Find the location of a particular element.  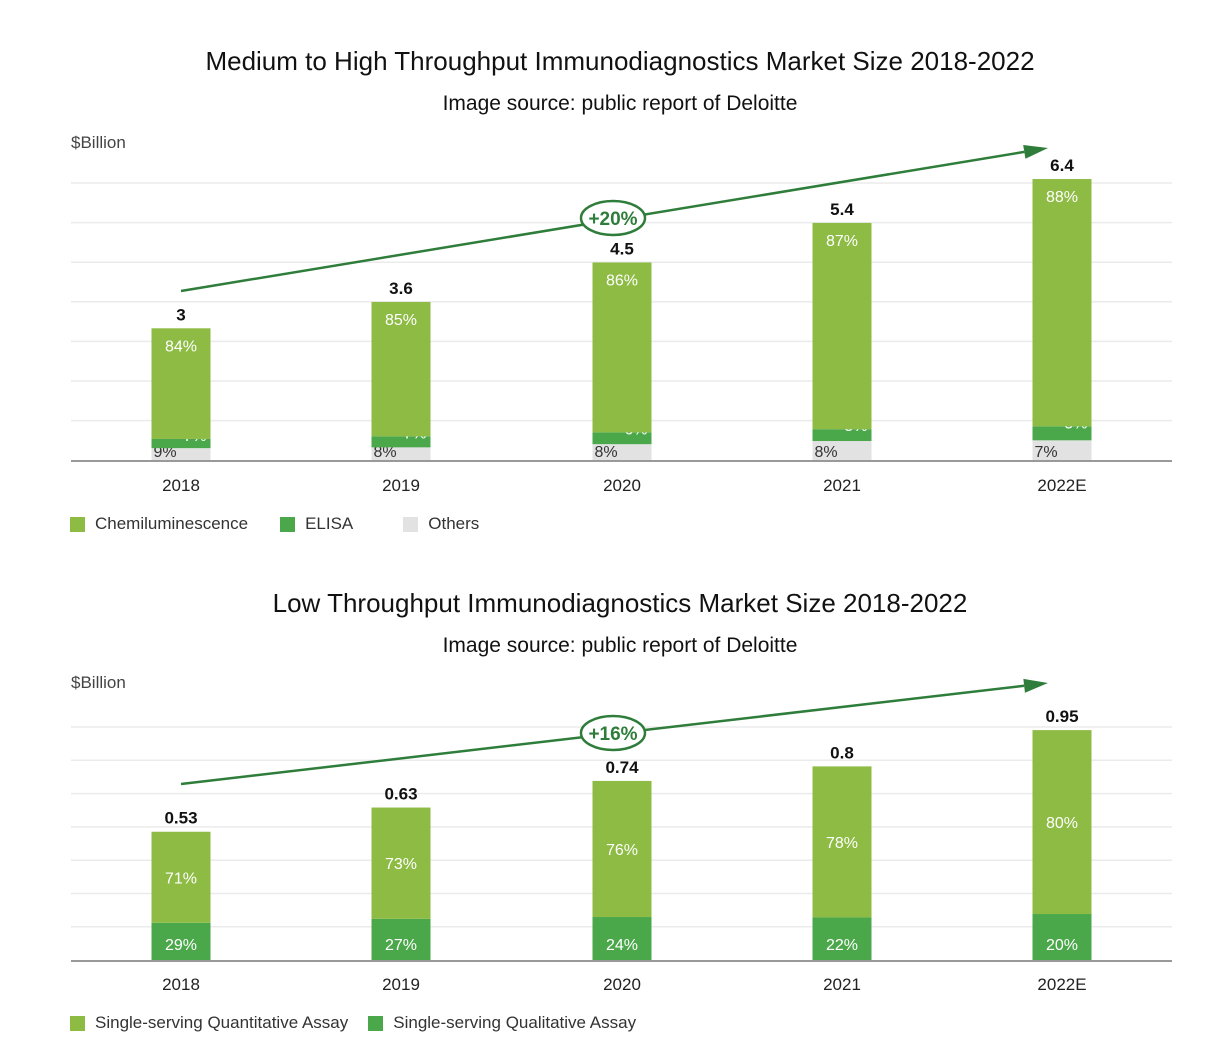

chart2-segment-label: 80% is located at coordinates (1062, 823).